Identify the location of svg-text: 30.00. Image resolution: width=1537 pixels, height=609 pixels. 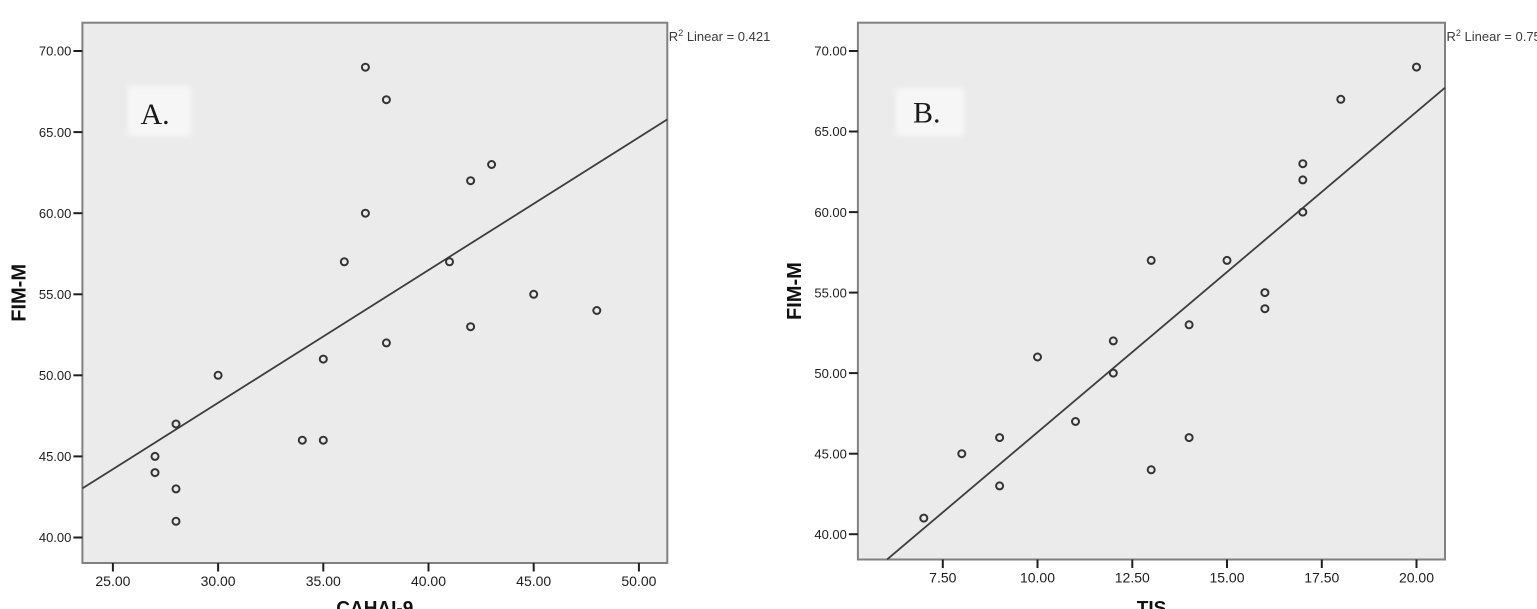
(218, 581).